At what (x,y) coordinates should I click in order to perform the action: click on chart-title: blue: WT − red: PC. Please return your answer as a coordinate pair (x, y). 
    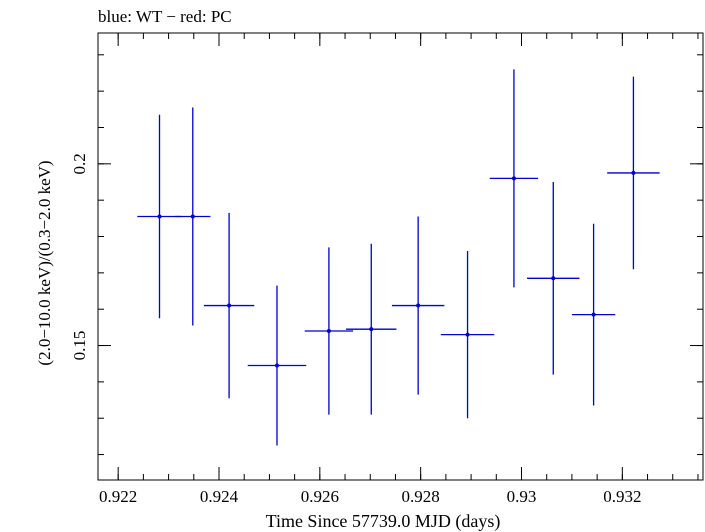
    Looking at the image, I should click on (165, 16).